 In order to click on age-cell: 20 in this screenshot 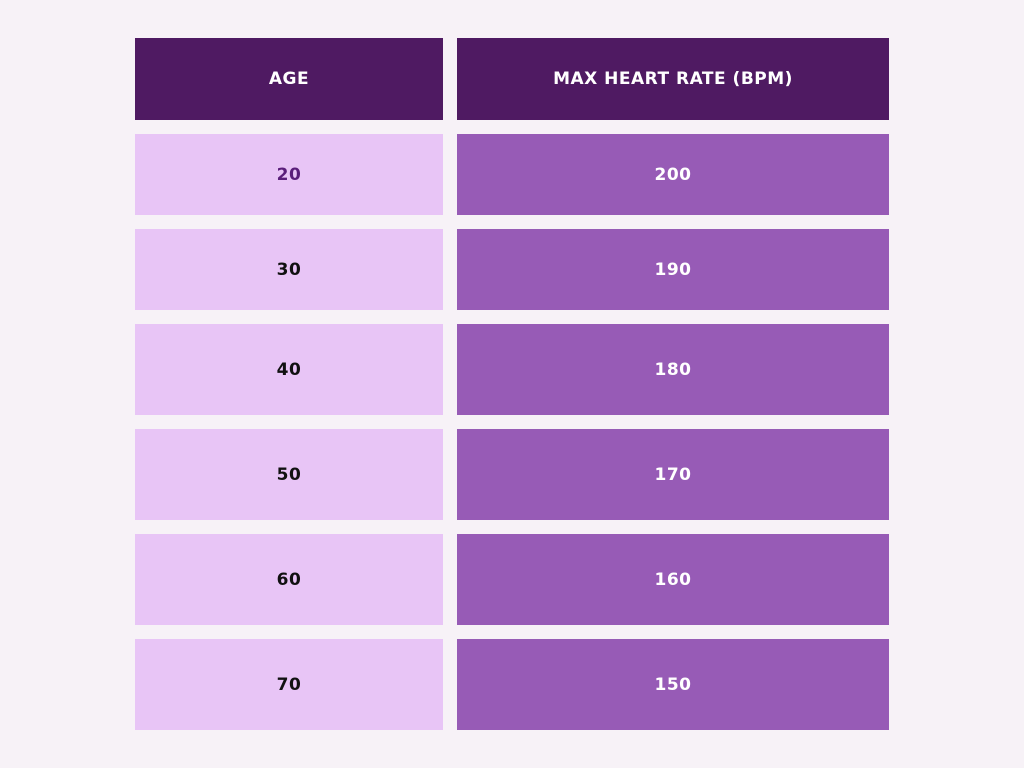, I will do `click(289, 174)`.